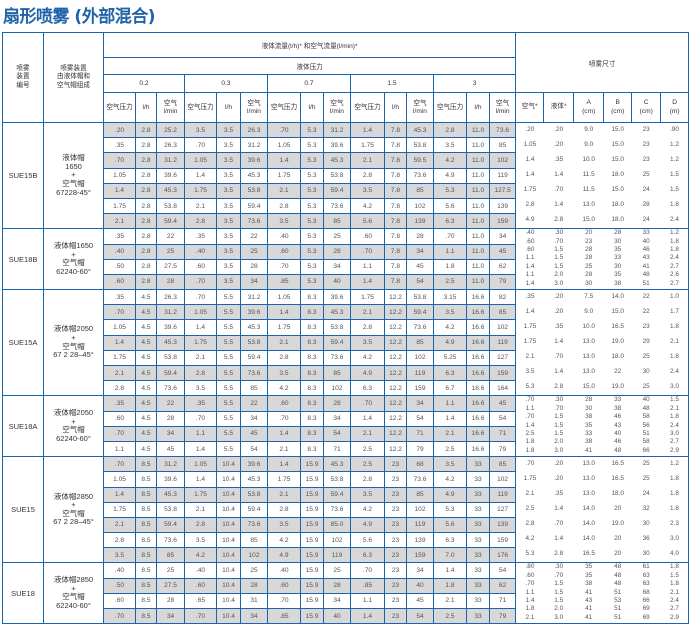 The height and width of the screenshot is (626, 690). Describe the element at coordinates (254, 585) in the screenshot. I see `flow-cell: 28` at that location.